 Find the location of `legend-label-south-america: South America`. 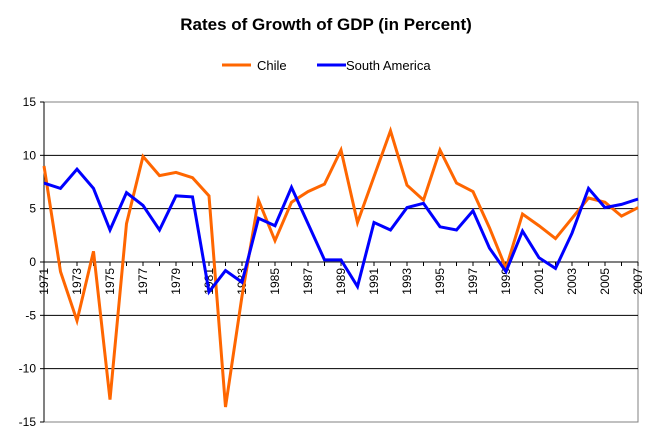

legend-label-south-america: South America is located at coordinates (388, 65).